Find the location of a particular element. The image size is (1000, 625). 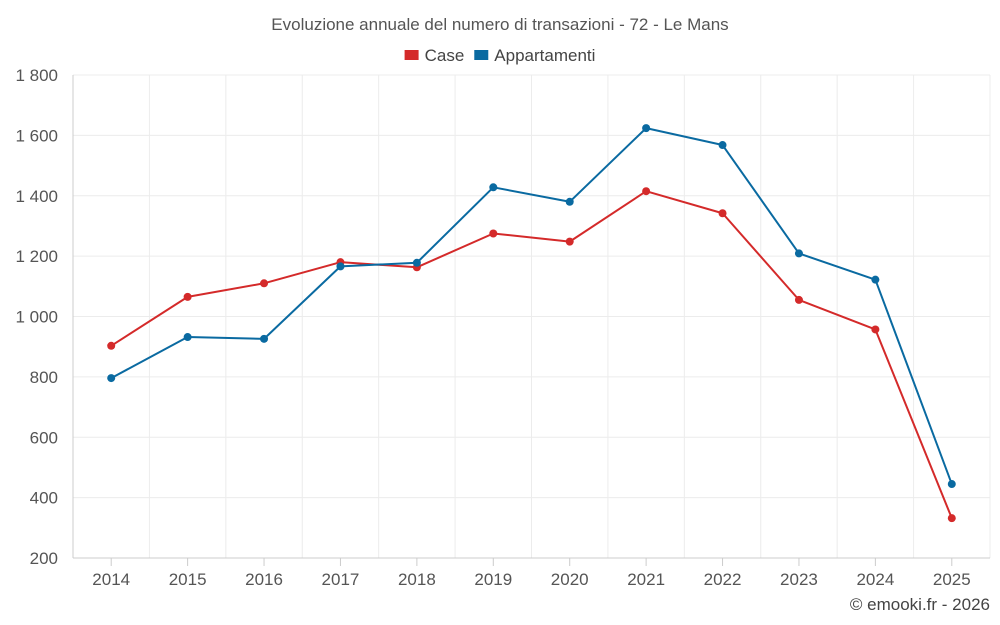

x-tick-label: 2015 is located at coordinates (188, 579).